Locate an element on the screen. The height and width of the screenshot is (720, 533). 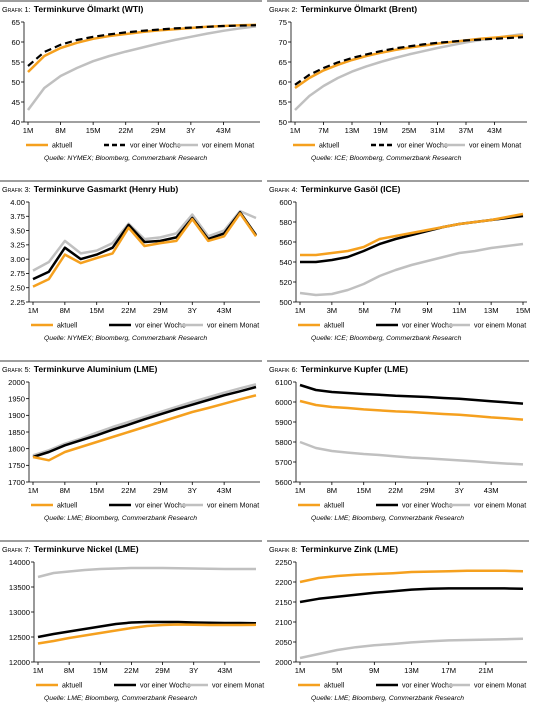
chart-label: Grafik 5: is located at coordinates (16, 369).